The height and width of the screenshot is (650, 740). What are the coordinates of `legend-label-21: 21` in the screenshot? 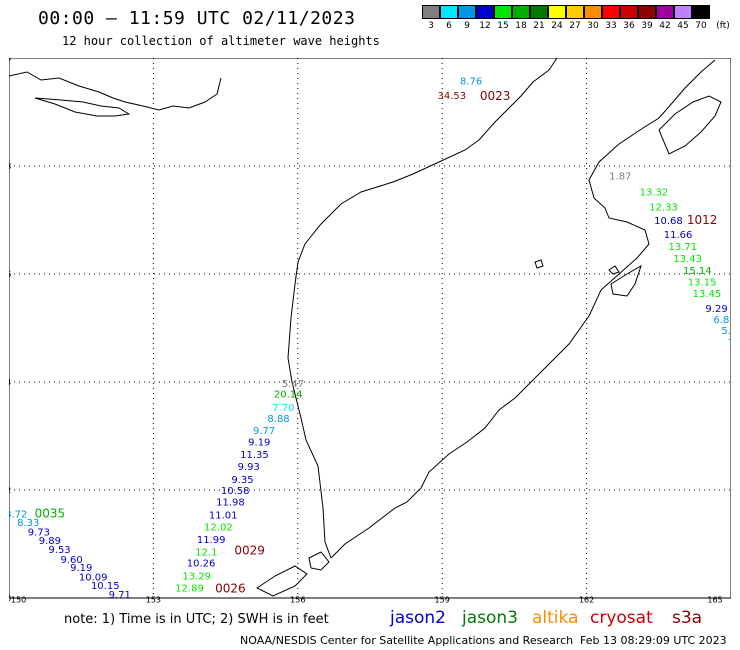 It's located at (539, 26).